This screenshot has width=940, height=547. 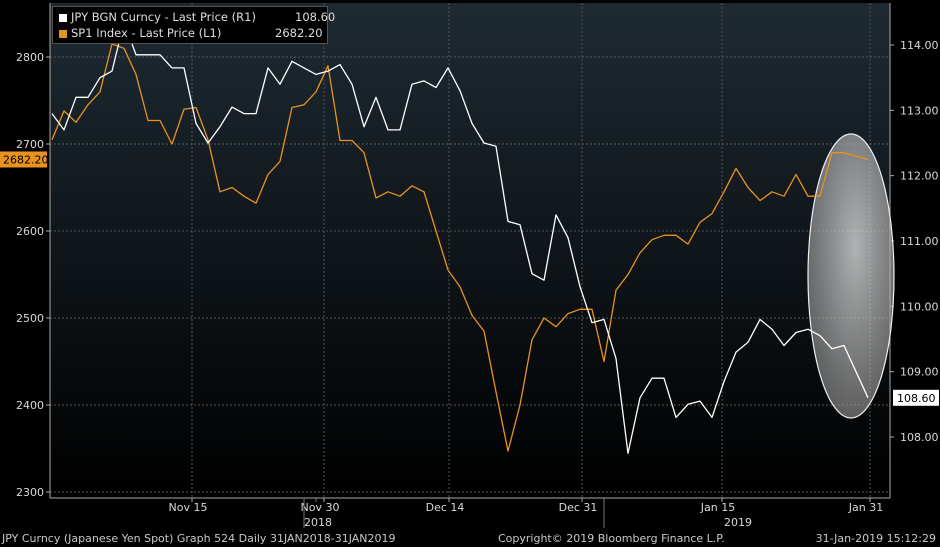 I want to click on left-tick-label: 2800, so click(x=30, y=57).